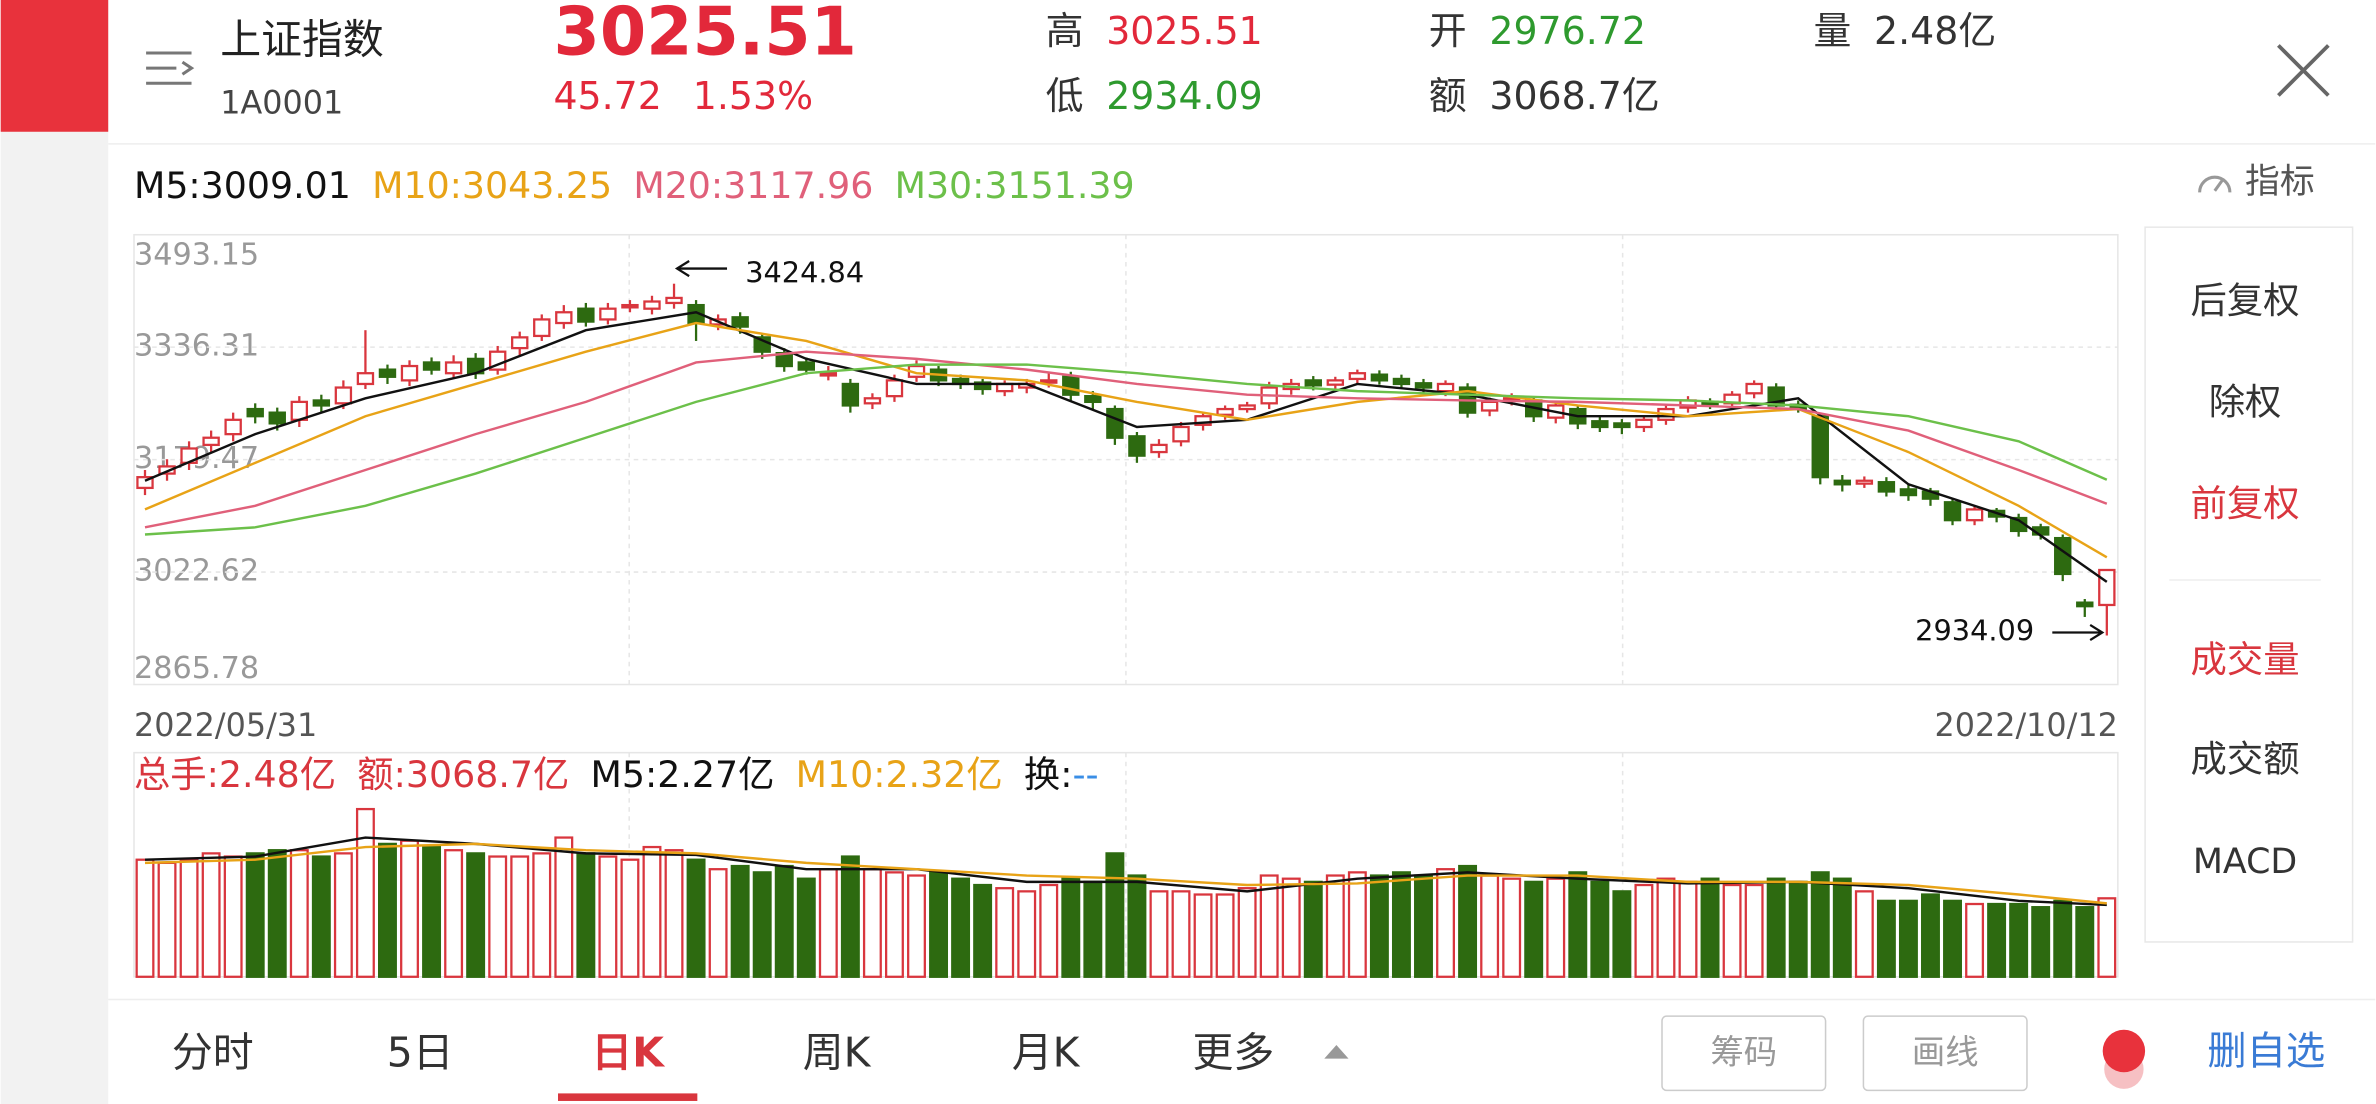  I want to click on volume-ma-line, so click(1125, 873).